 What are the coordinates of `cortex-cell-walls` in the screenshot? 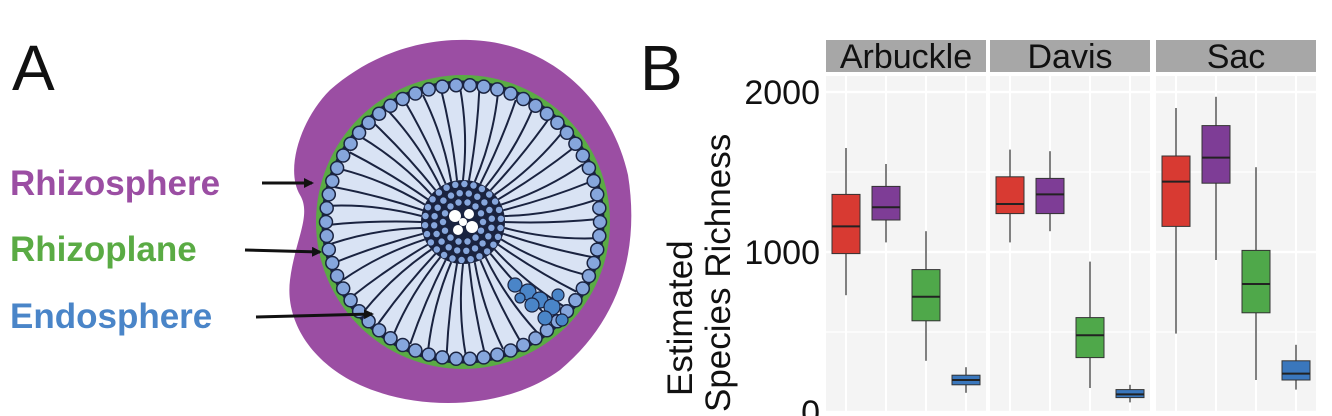 It's located at (463, 222).